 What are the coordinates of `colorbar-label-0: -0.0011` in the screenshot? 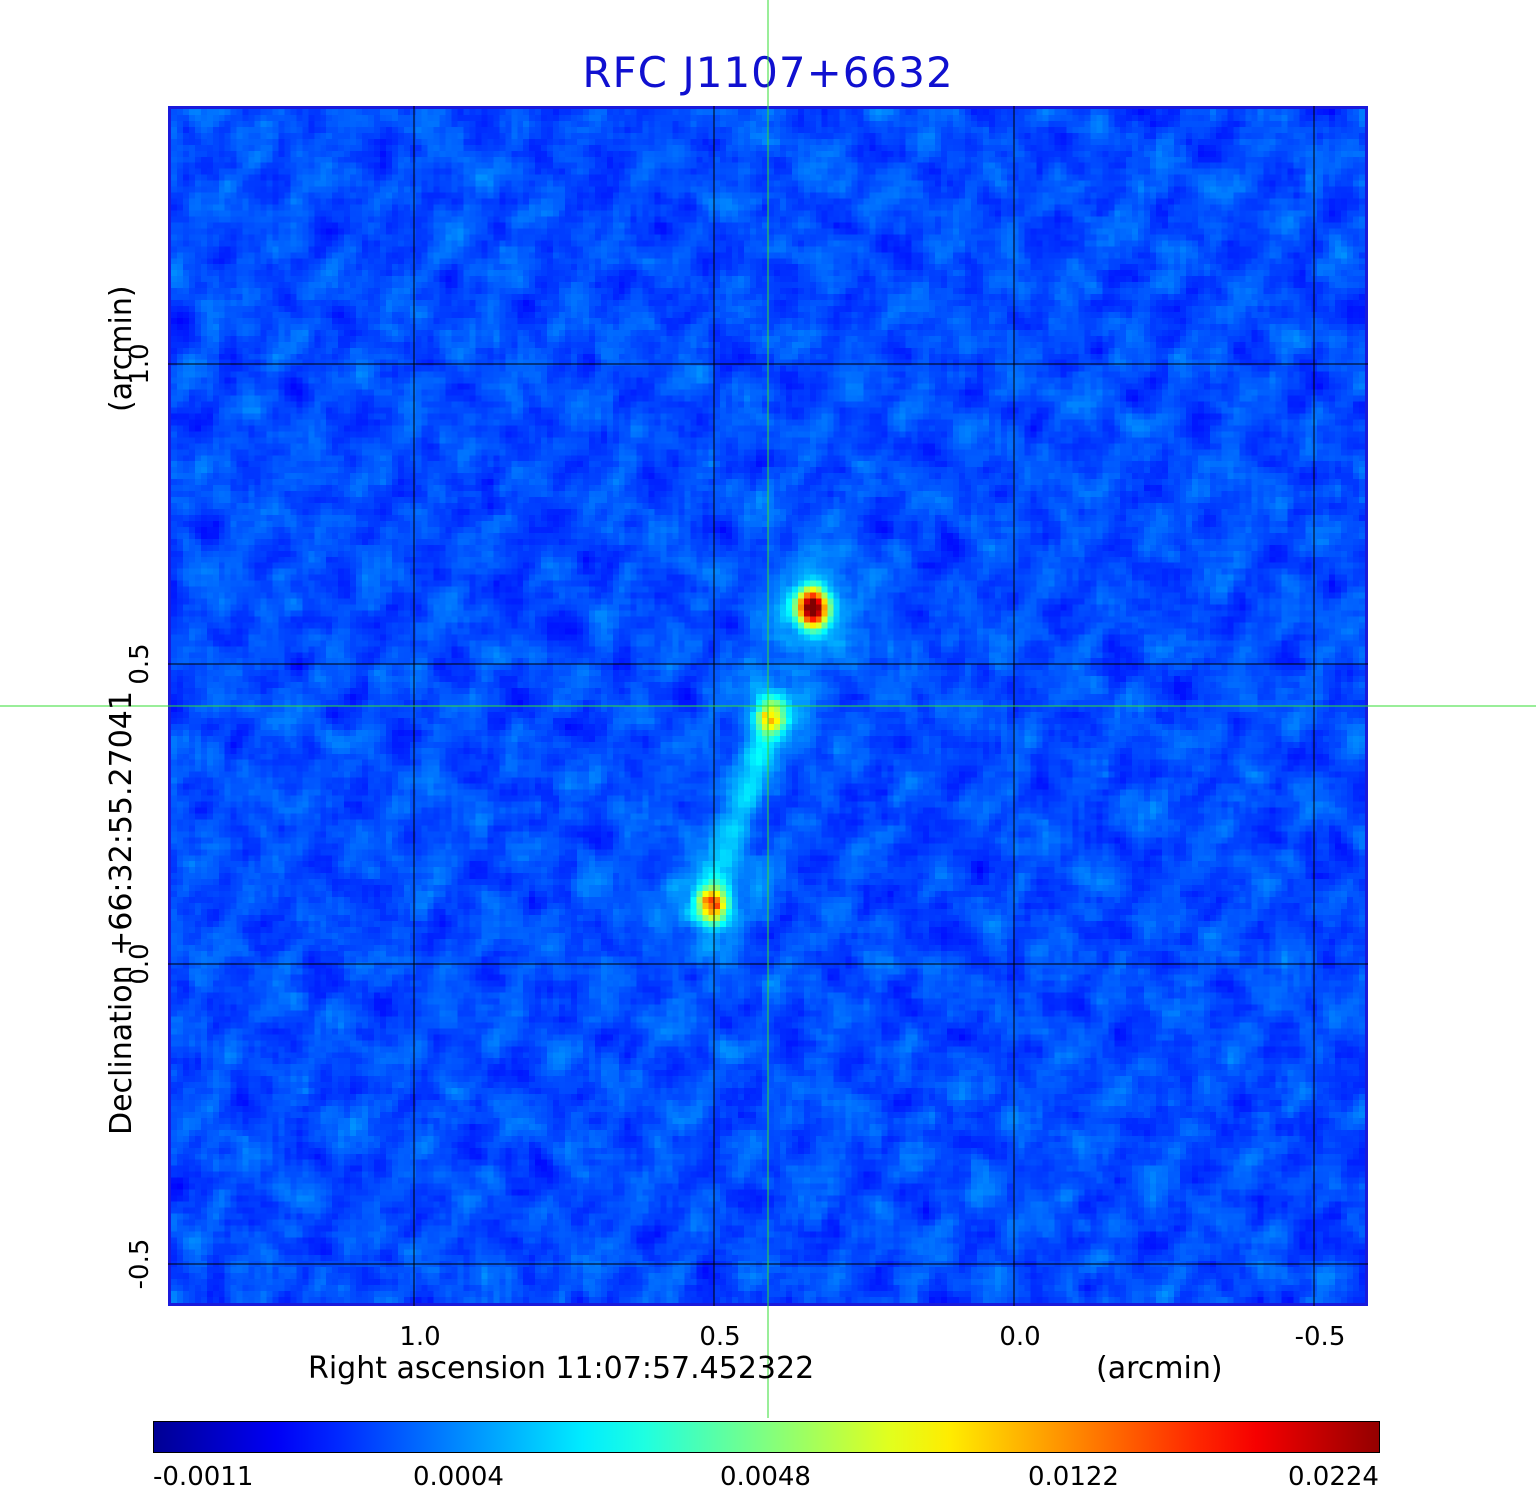 It's located at (203, 1477).